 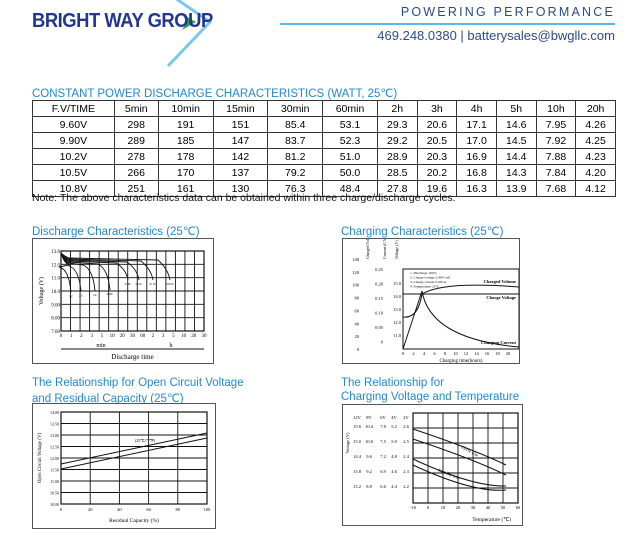 What do you see at coordinates (240, 172) in the screenshot?
I see `table-cell: 137` at bounding box center [240, 172].